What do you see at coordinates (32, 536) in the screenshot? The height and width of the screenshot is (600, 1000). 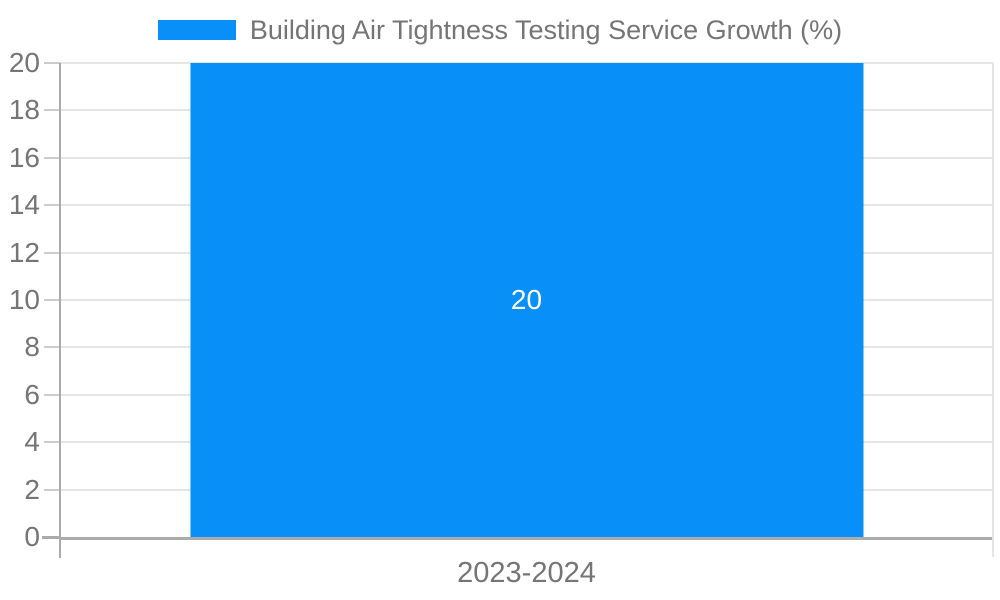 I see `y-axis-tick-label: 0` at bounding box center [32, 536].